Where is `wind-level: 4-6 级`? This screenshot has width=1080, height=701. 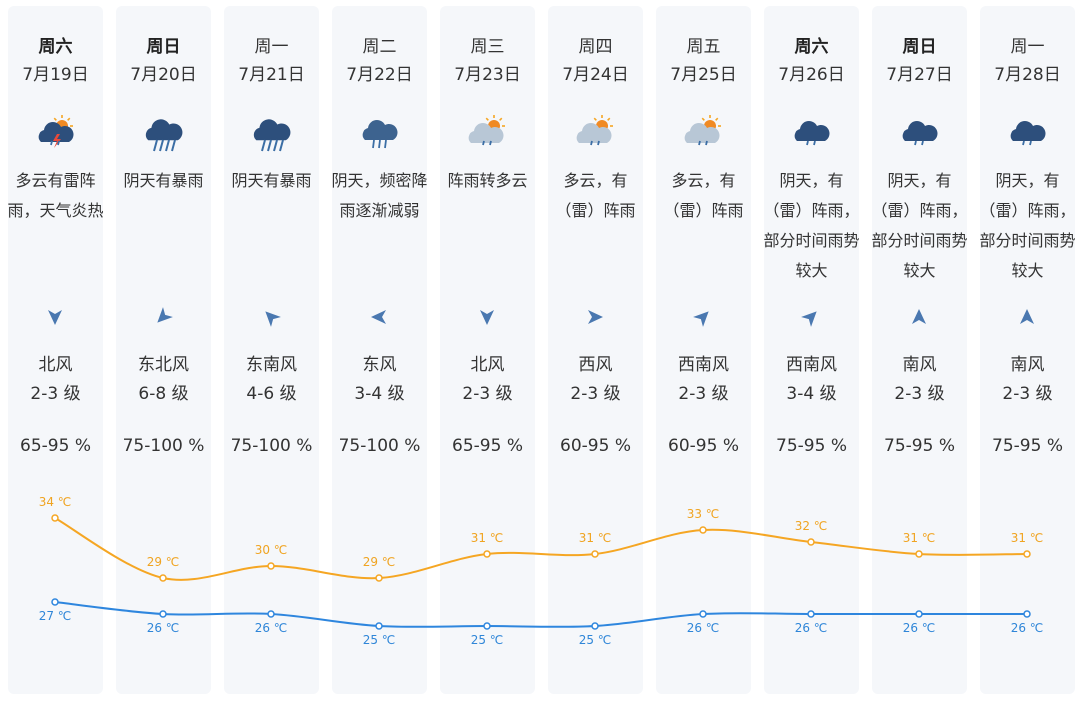
wind-level: 4-6 级 is located at coordinates (271, 394).